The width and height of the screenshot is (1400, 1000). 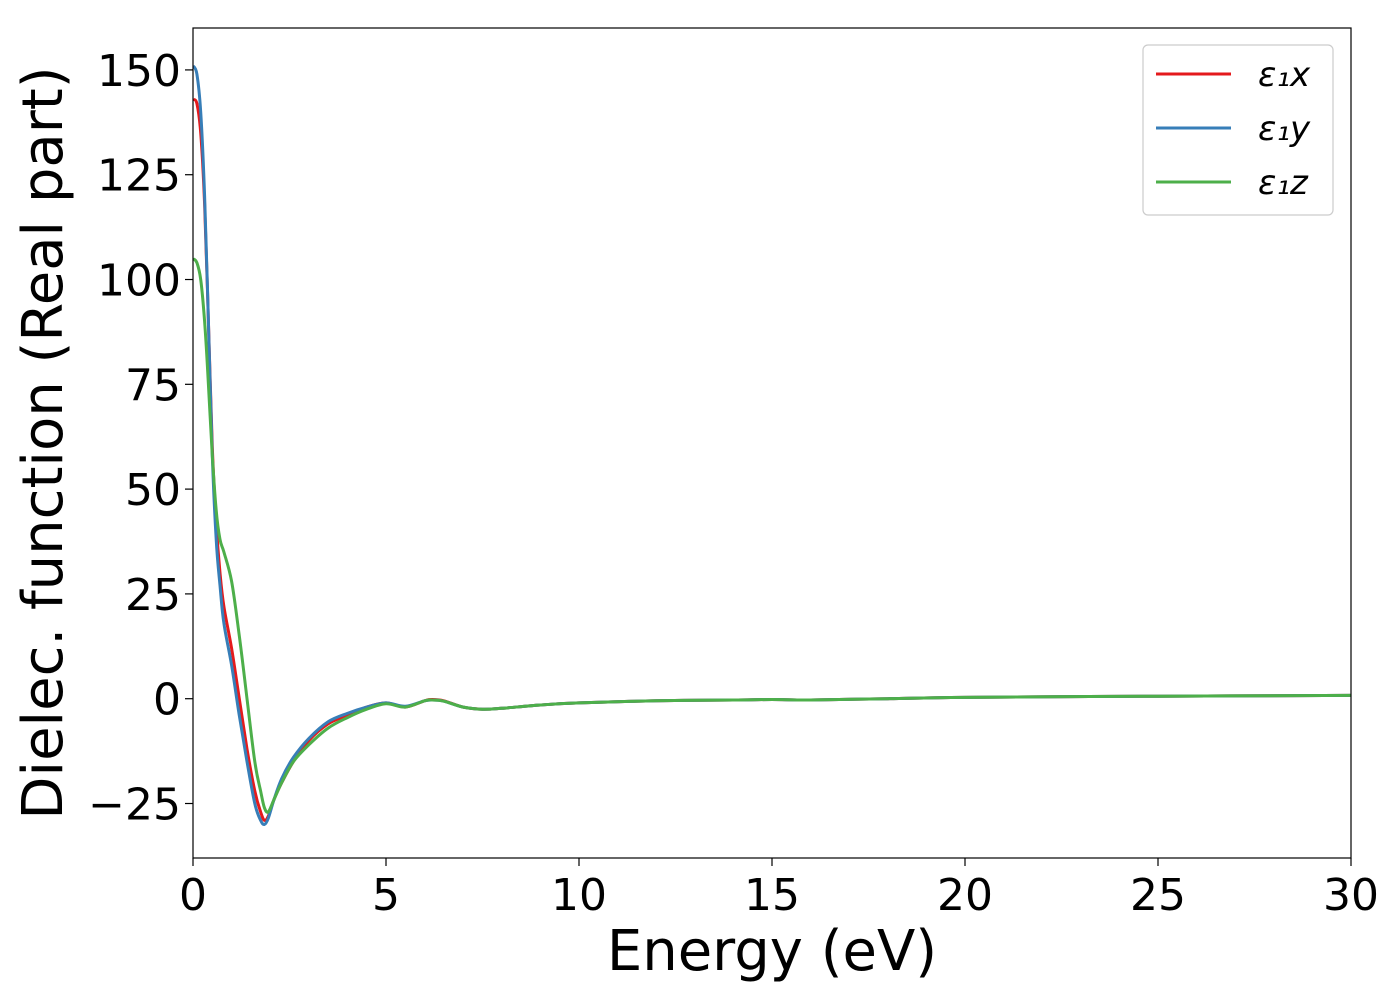 What do you see at coordinates (167, 700) in the screenshot?
I see `y-tick-label: 0` at bounding box center [167, 700].